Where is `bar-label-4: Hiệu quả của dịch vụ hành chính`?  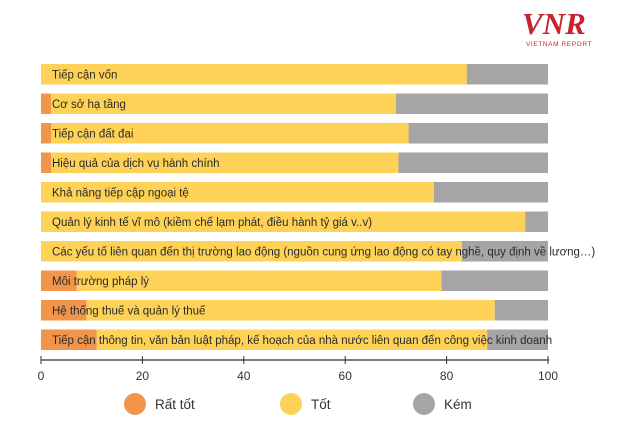
bar-label-4: Hiệu quả của dịch vụ hành chính is located at coordinates (136, 164).